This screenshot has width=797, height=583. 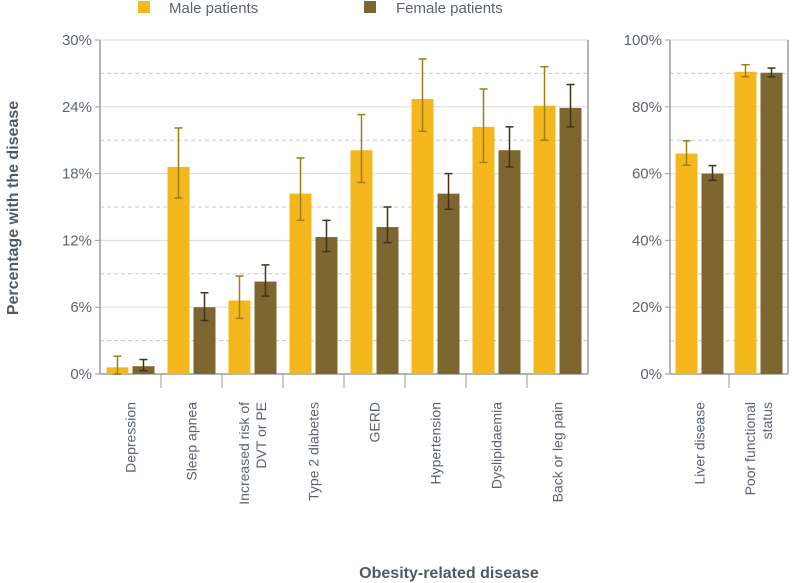 What do you see at coordinates (261, 435) in the screenshot?
I see `x-category-label: DVT or PE` at bounding box center [261, 435].